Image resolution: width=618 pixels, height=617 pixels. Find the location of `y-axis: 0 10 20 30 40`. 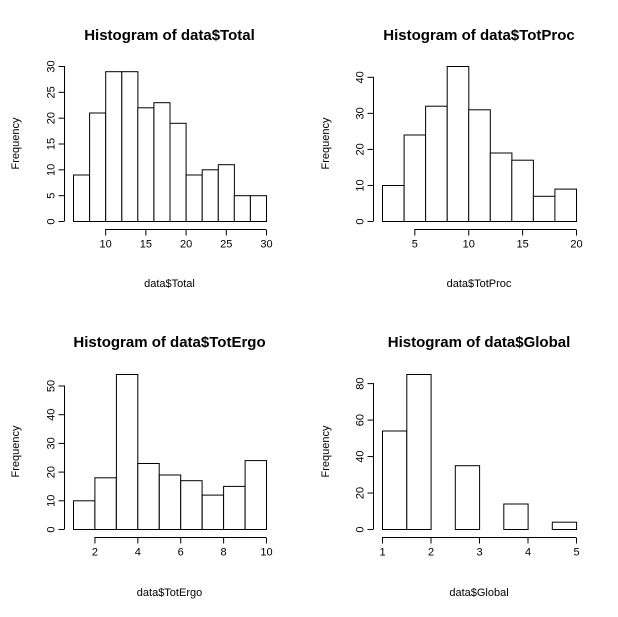

y-axis: 0 10 20 30 40 is located at coordinates (364, 148).